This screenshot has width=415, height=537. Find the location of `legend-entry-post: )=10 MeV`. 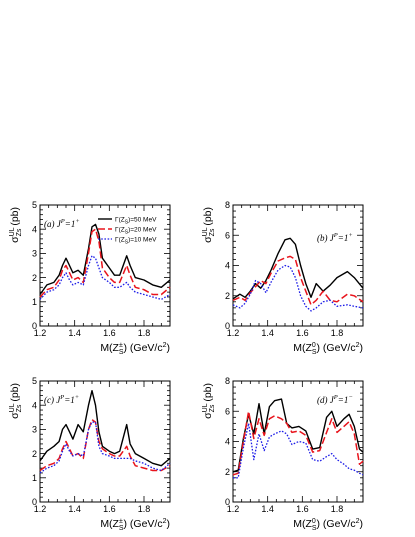

legend-entry-post: )=10 MeV is located at coordinates (142, 239).